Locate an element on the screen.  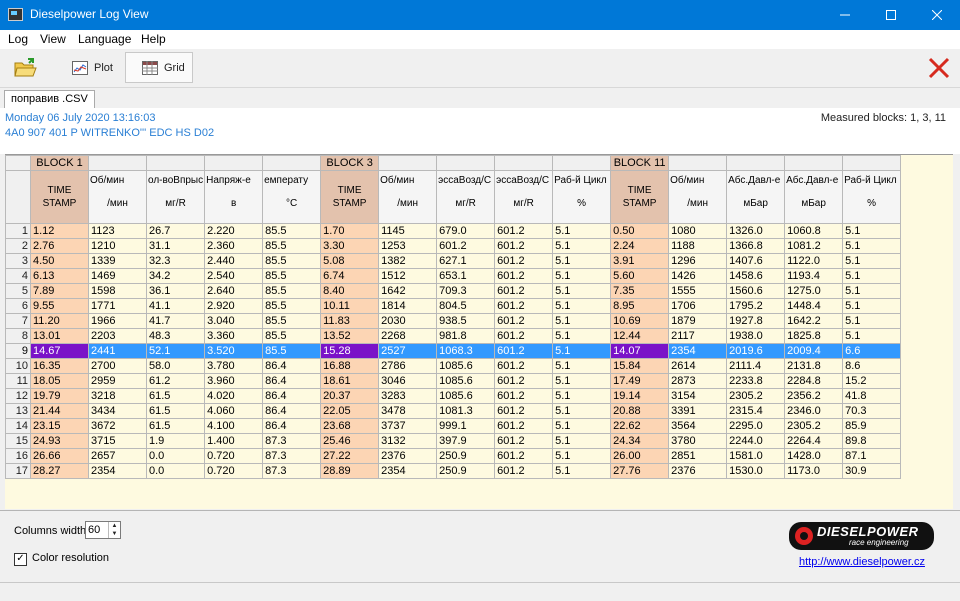
timestamp-cell: 23.68 is located at coordinates (350, 426).